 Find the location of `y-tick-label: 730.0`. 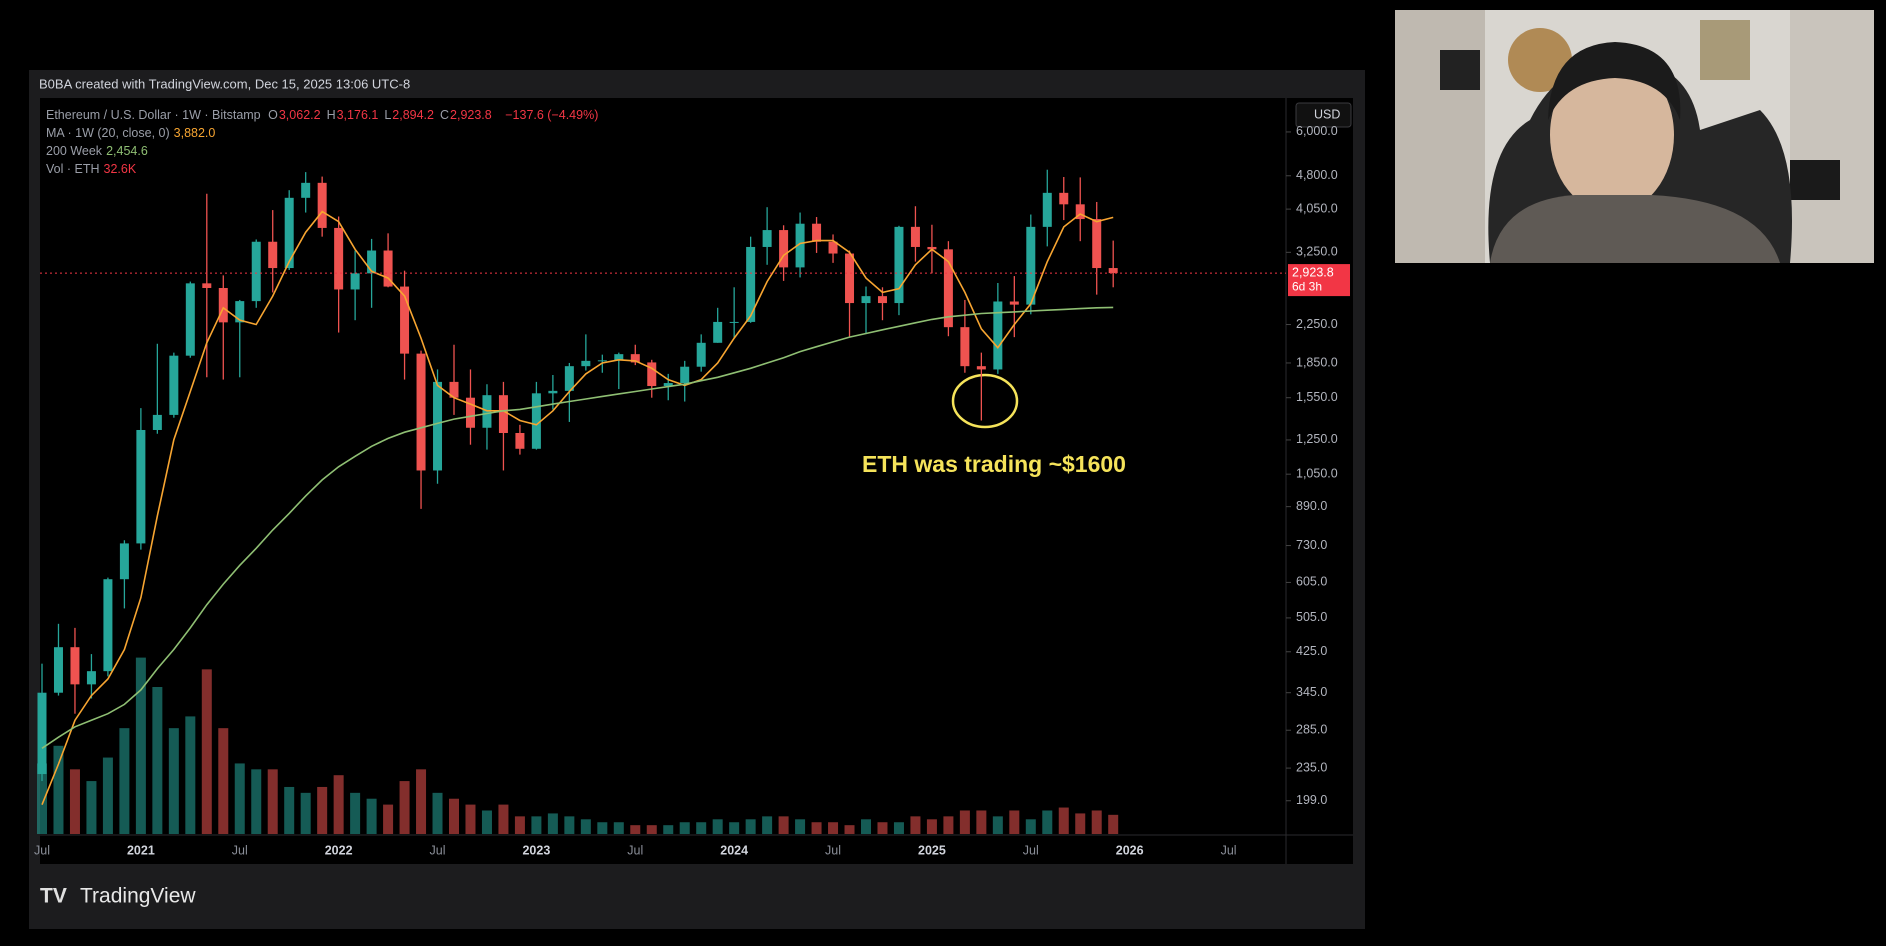

y-tick-label: 730.0 is located at coordinates (1311, 545).